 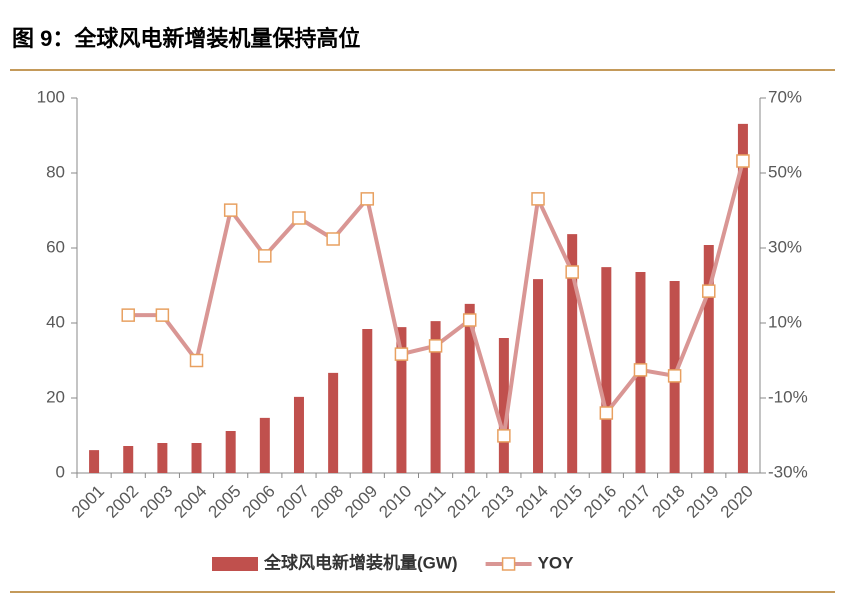 I want to click on x-tick-label: 2002, so click(x=122, y=502).